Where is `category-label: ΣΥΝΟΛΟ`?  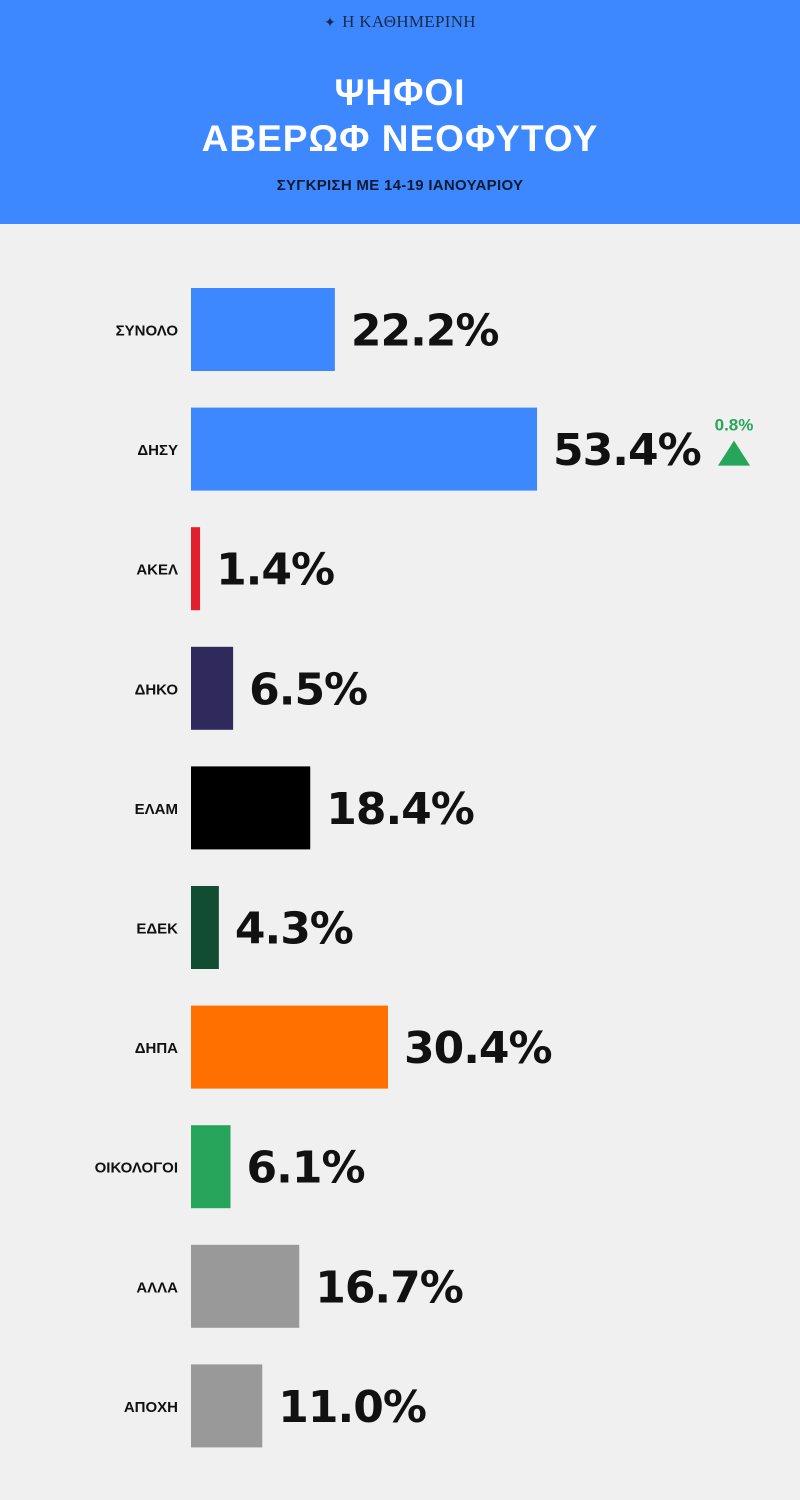 category-label: ΣΥΝΟΛΟ is located at coordinates (147, 331).